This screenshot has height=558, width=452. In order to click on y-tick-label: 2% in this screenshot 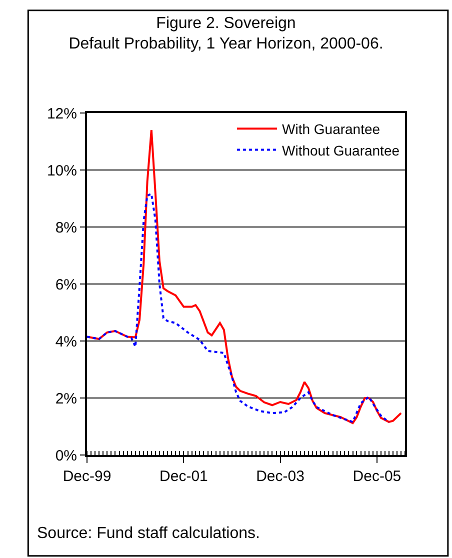, I will do `click(66, 399)`.